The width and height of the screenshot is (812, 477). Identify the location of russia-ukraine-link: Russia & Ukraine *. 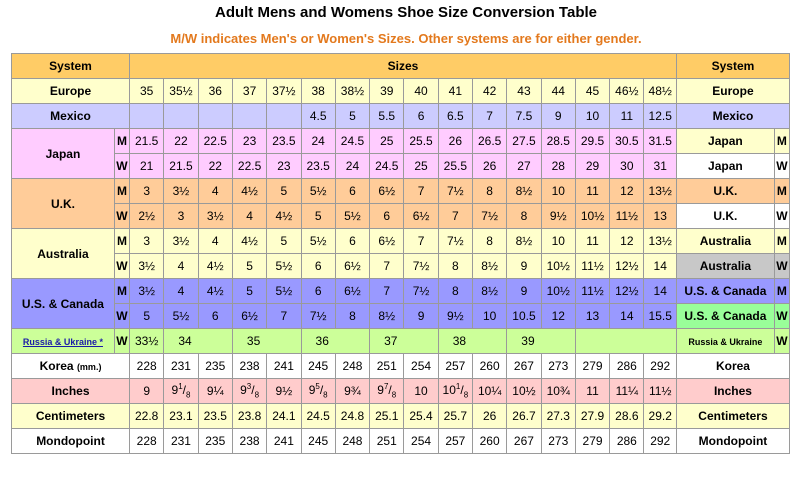
(62, 342).